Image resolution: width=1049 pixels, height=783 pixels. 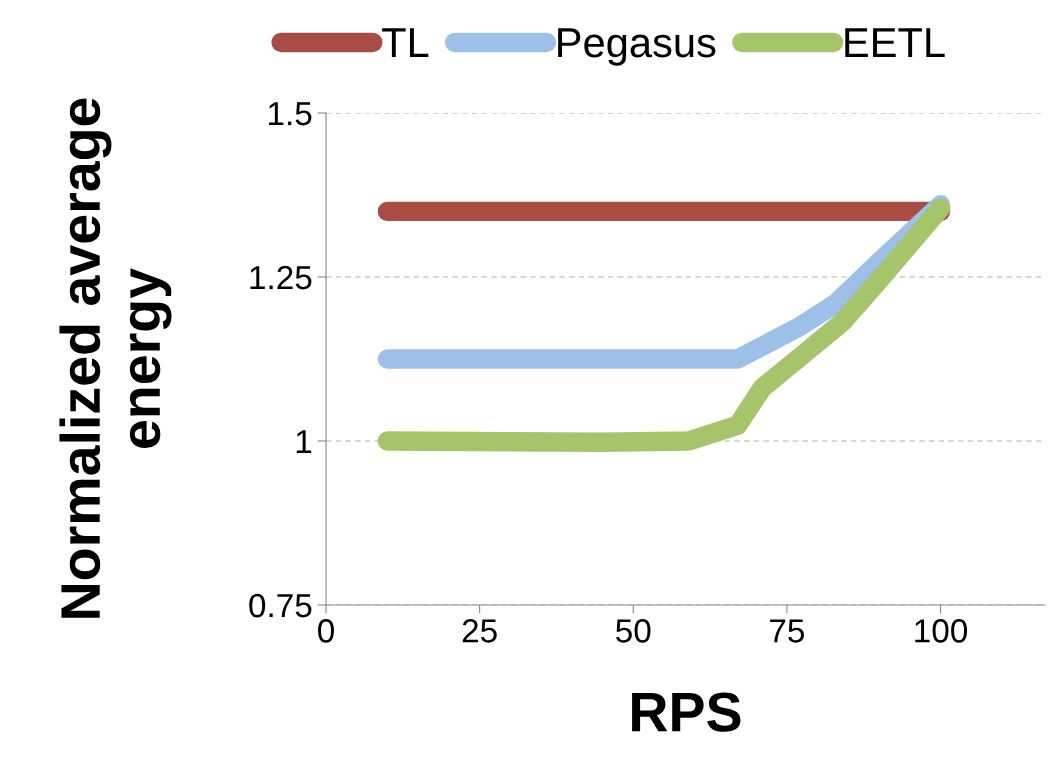 I want to click on y-tick-label: 0.75, so click(x=280, y=605).